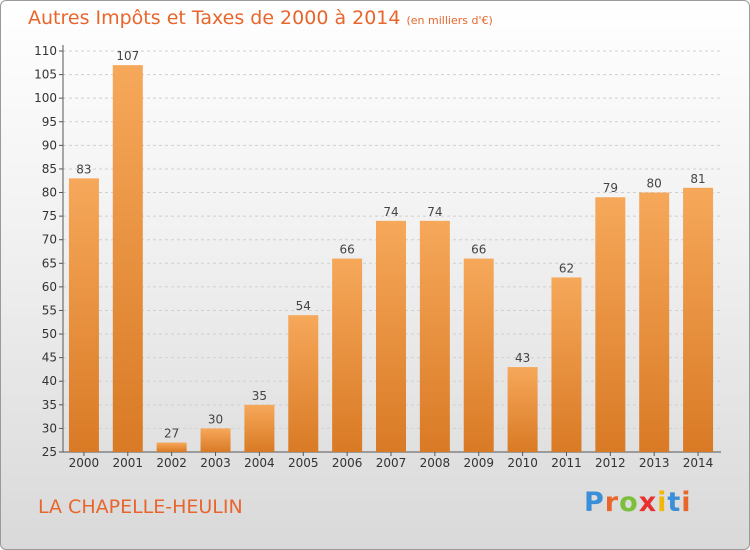  Describe the element at coordinates (49, 122) in the screenshot. I see `y-tick-label: 95` at that location.